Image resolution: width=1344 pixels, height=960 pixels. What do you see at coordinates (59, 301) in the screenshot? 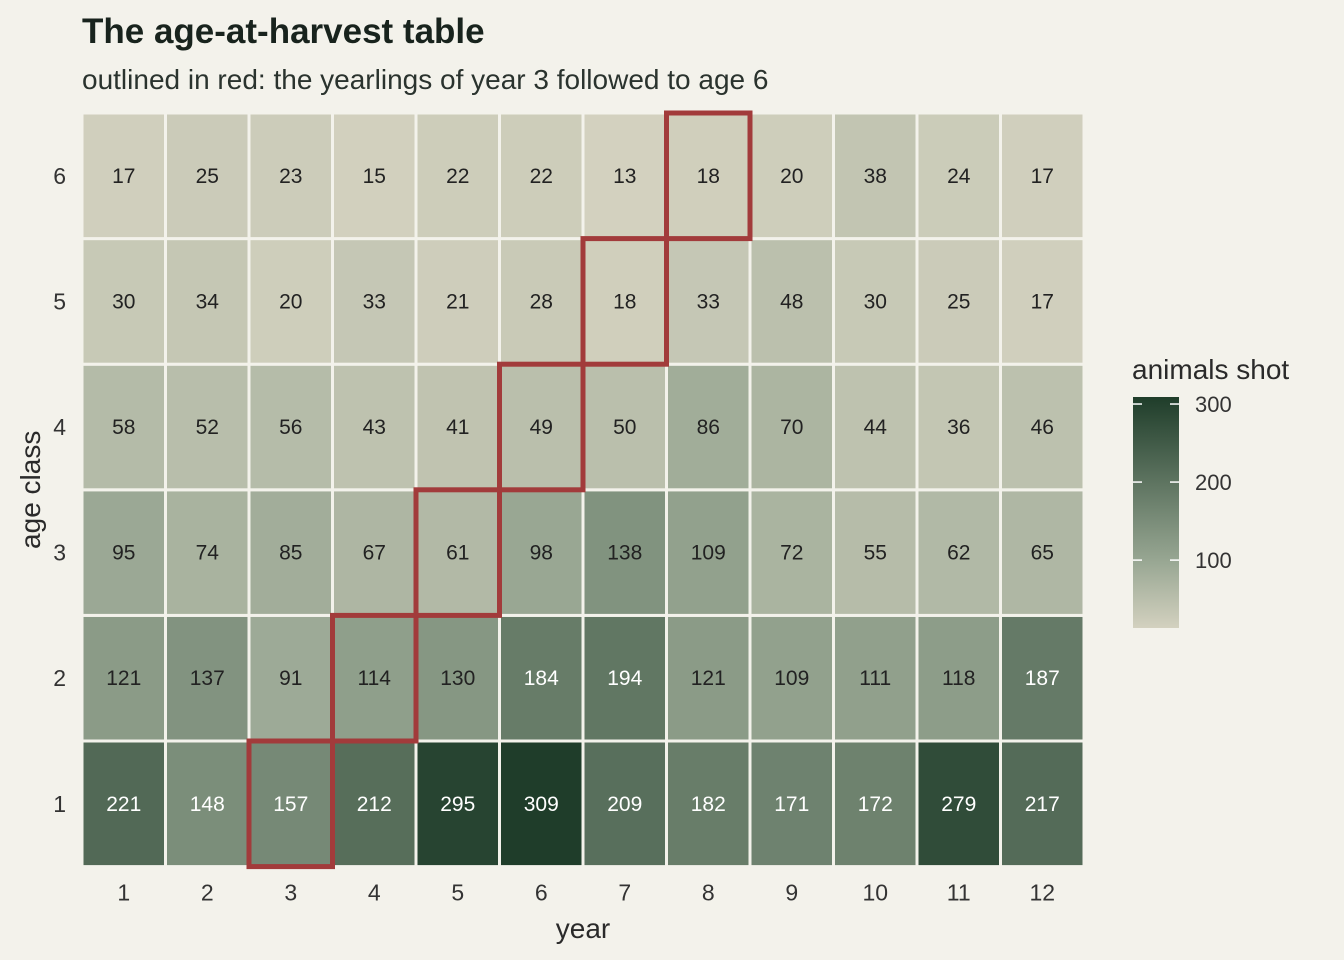
I see `y-tick-label: 5` at bounding box center [59, 301].